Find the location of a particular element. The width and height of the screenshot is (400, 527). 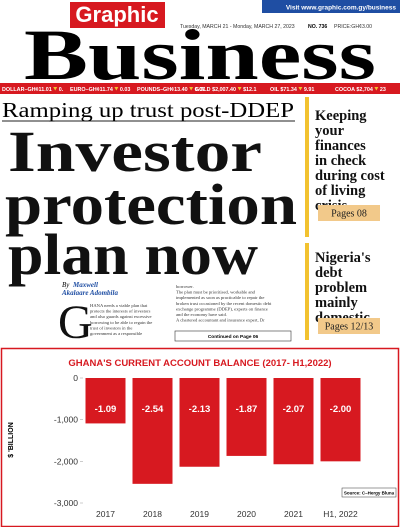

sidebar-pages: Pages 12/13 is located at coordinates (349, 327).